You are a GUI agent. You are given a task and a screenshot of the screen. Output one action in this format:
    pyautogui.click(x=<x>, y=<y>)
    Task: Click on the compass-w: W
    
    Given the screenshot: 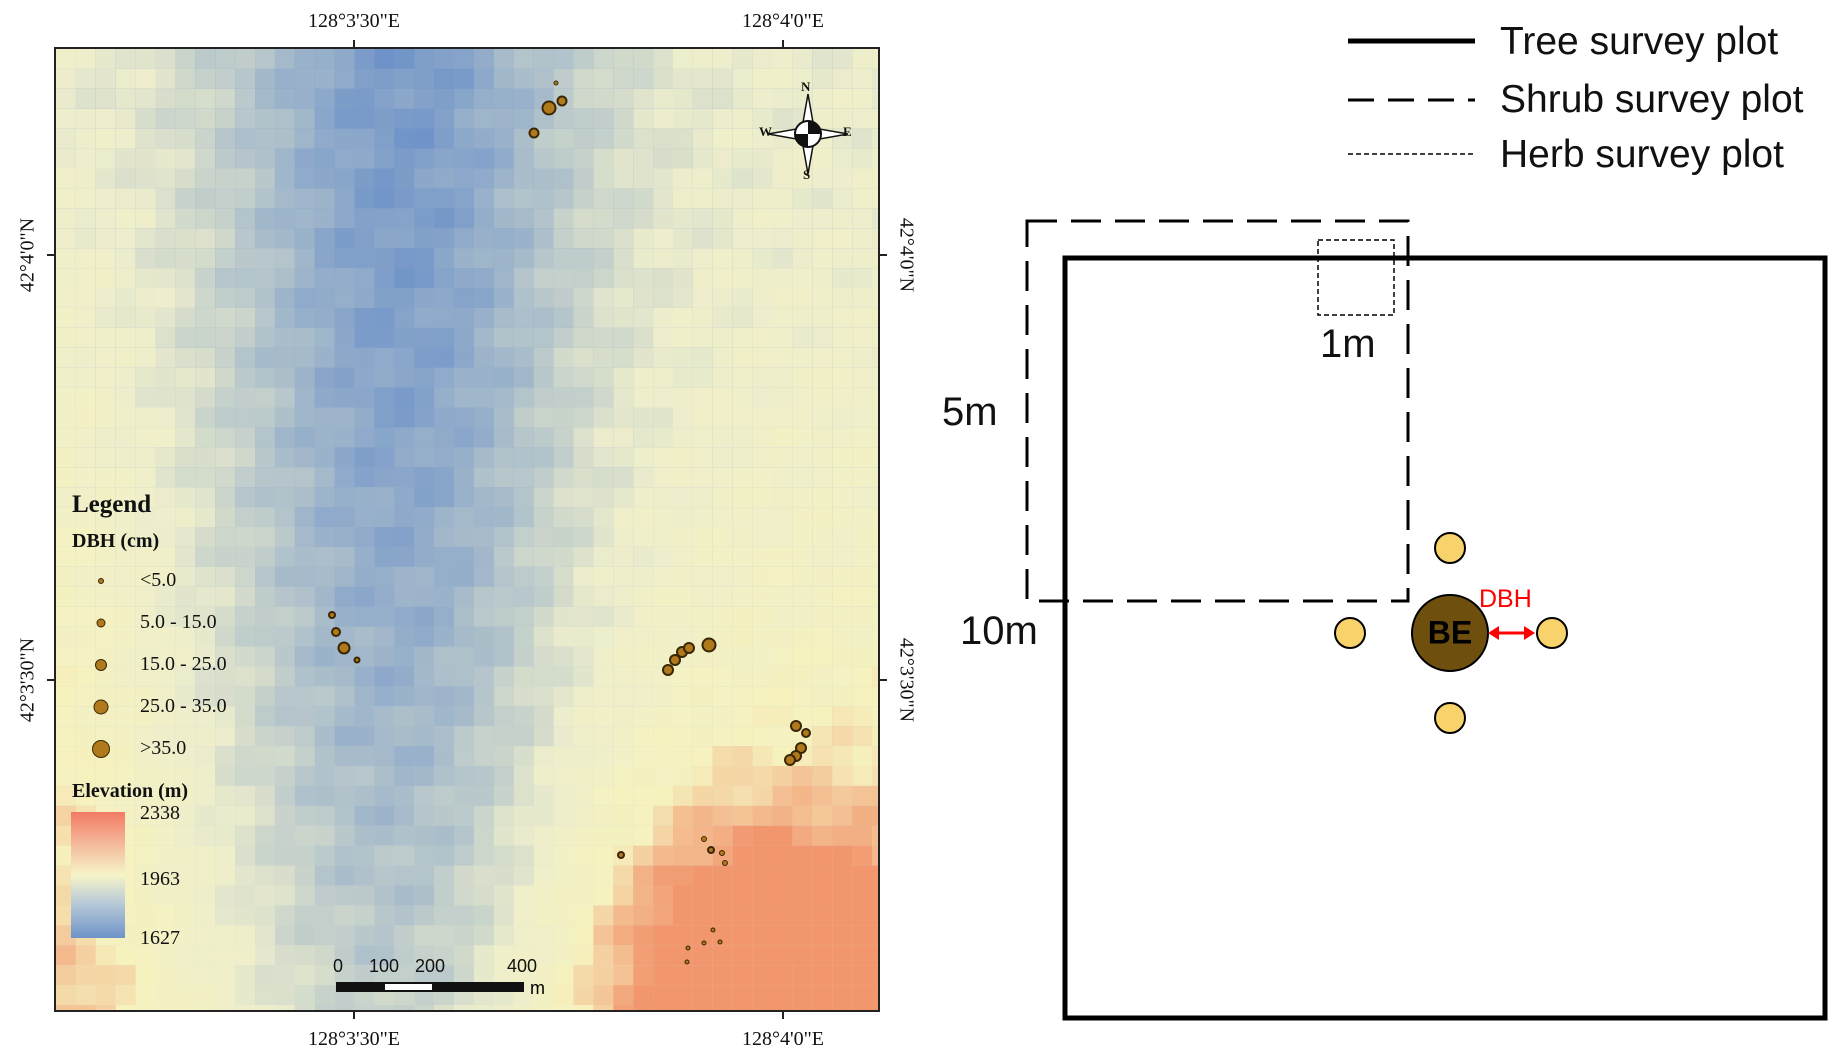 What is the action you would take?
    pyautogui.click(x=765, y=131)
    